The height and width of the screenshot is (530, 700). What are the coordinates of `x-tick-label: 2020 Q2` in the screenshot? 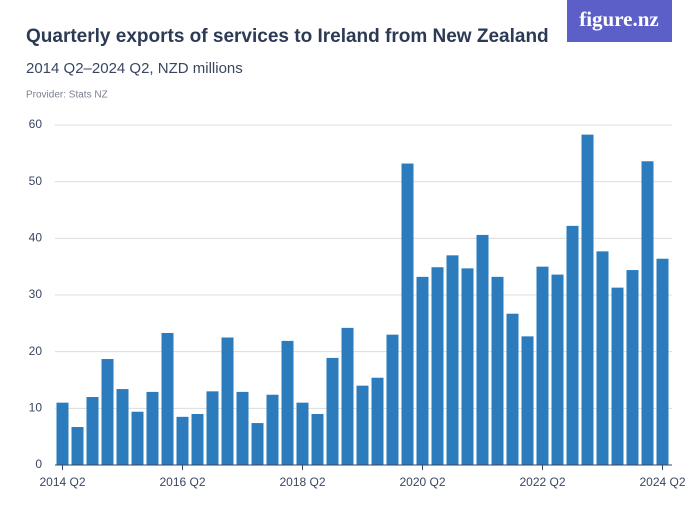 It's located at (422, 482).